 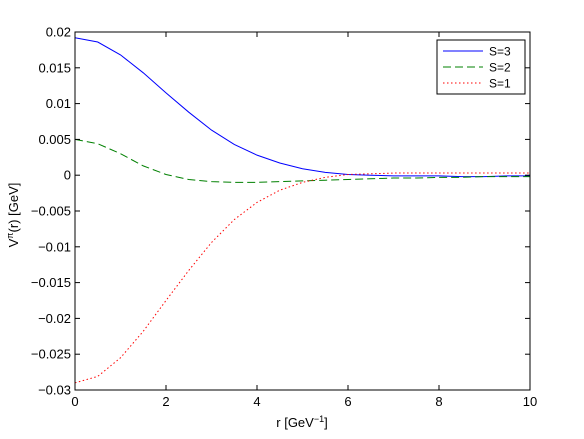 What do you see at coordinates (500, 68) in the screenshot?
I see `legend-label-2: S=2` at bounding box center [500, 68].